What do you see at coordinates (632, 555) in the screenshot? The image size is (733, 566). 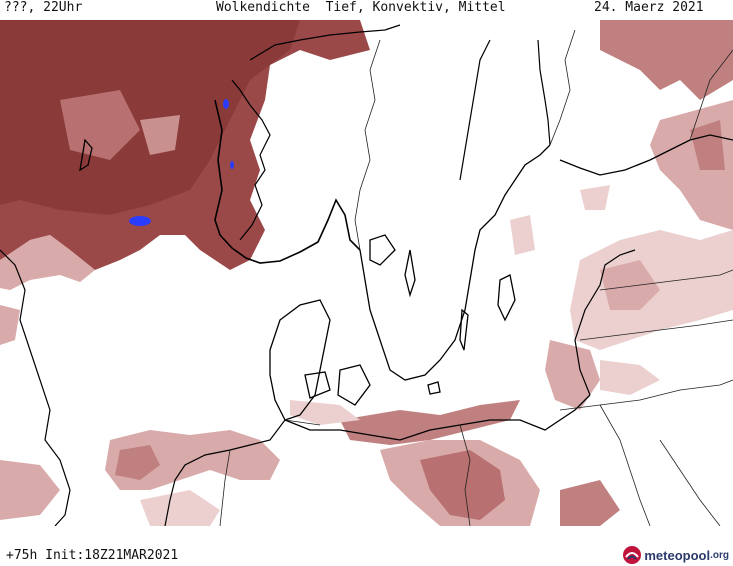 I see `meteopool-logo-icon` at bounding box center [632, 555].